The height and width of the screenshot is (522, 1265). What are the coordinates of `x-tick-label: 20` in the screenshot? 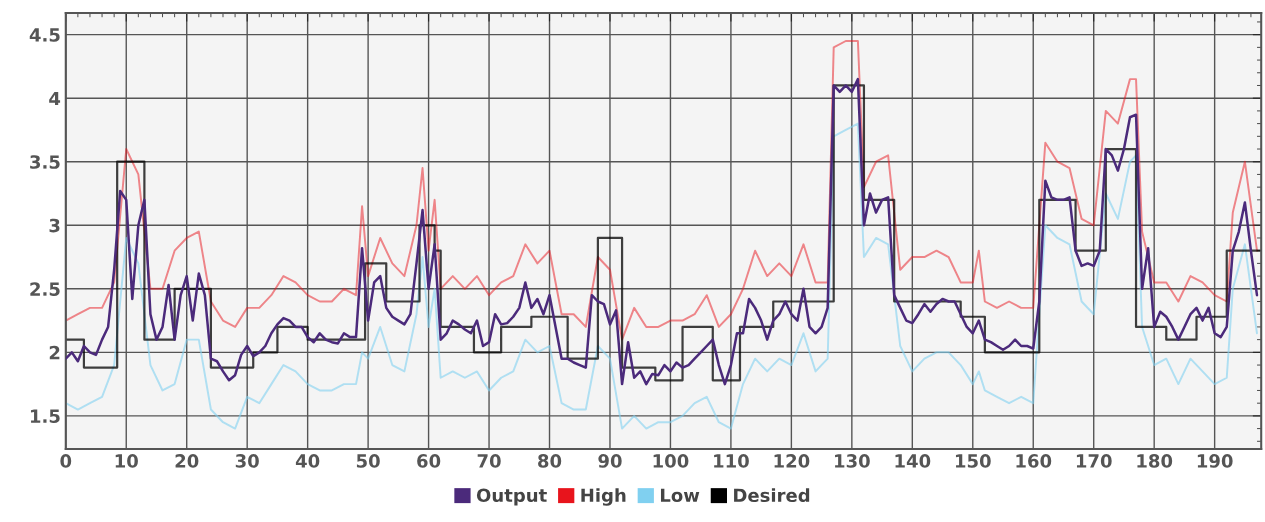 It's located at (187, 461).